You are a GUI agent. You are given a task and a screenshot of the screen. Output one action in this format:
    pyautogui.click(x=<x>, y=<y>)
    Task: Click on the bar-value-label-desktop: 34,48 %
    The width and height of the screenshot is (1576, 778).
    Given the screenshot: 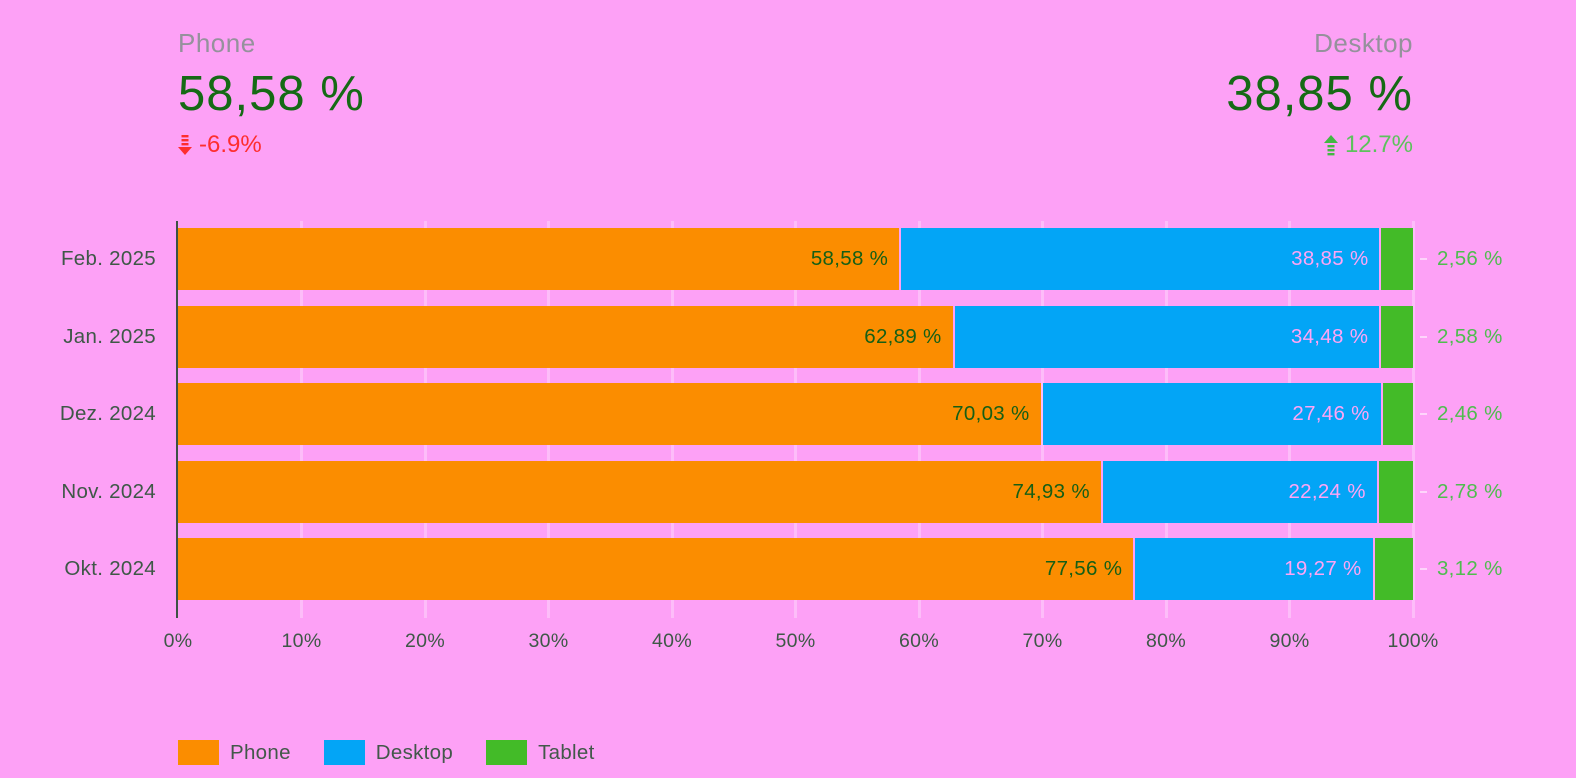 What is the action you would take?
    pyautogui.click(x=1329, y=336)
    